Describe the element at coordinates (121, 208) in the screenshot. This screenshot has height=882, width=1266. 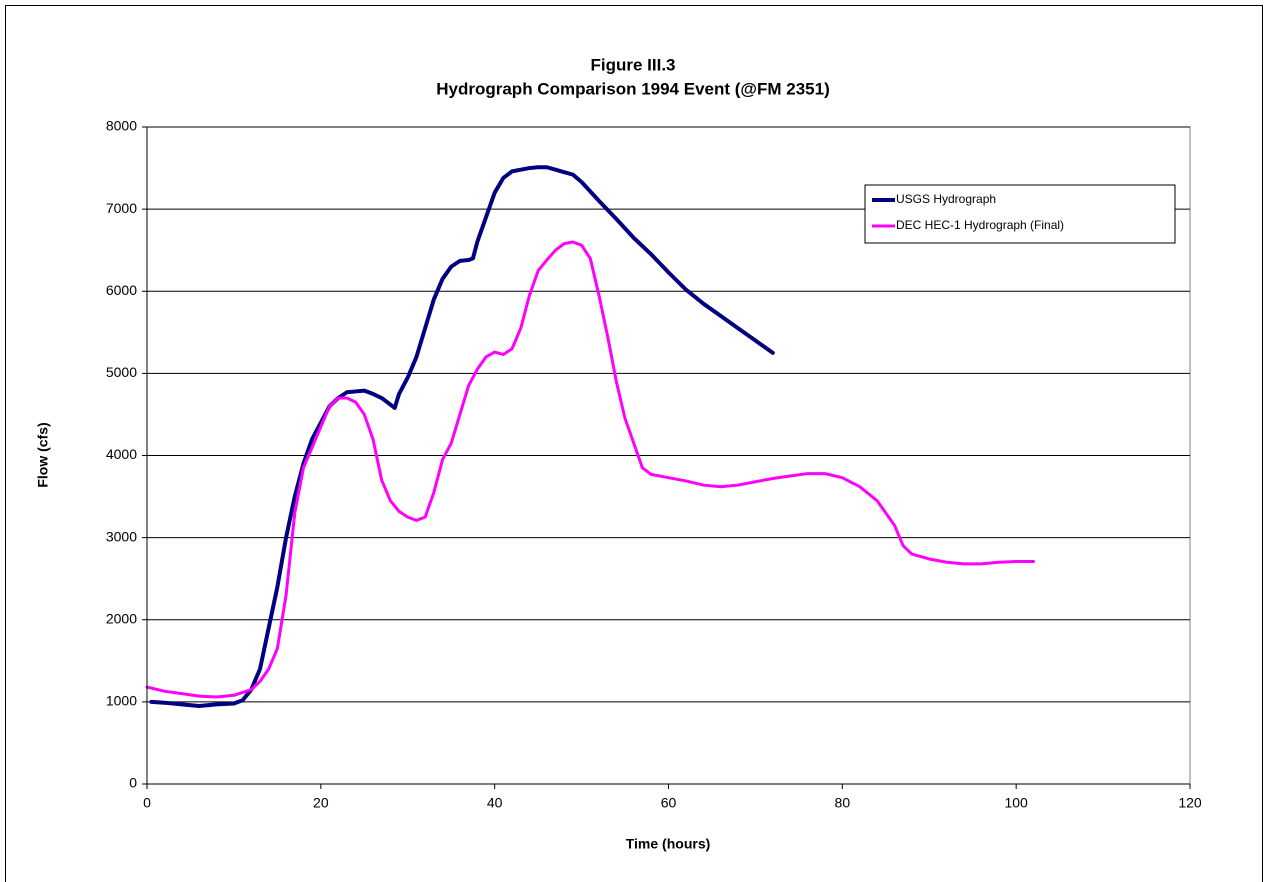
I see `y-tick-label: 7000` at that location.